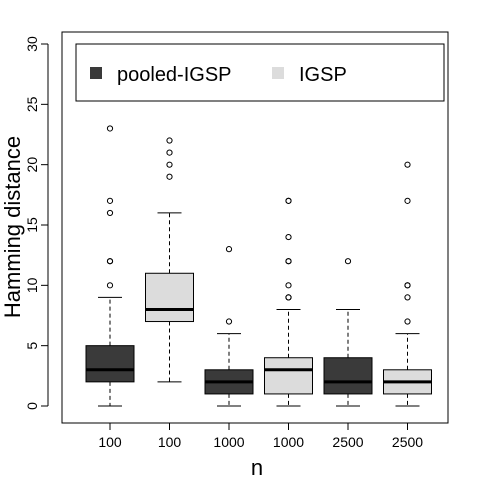 Image resolution: width=480 pixels, height=480 pixels. I want to click on legend: pooled-IGSP IGSP, so click(260, 72).